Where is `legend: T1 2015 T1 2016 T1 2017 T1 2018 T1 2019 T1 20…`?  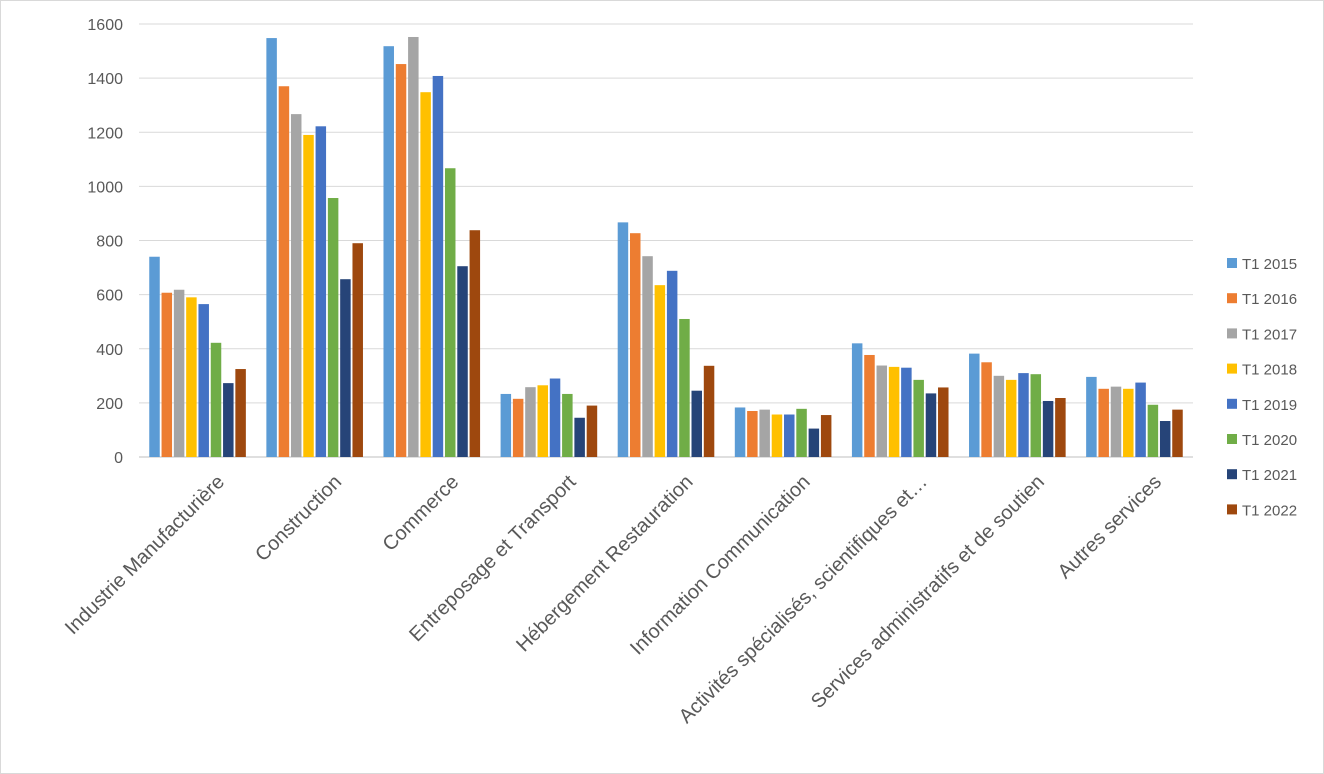
legend: T1 2015 T1 2016 T1 2017 T1 2018 T1 2019 T1 20… is located at coordinates (1262, 387).